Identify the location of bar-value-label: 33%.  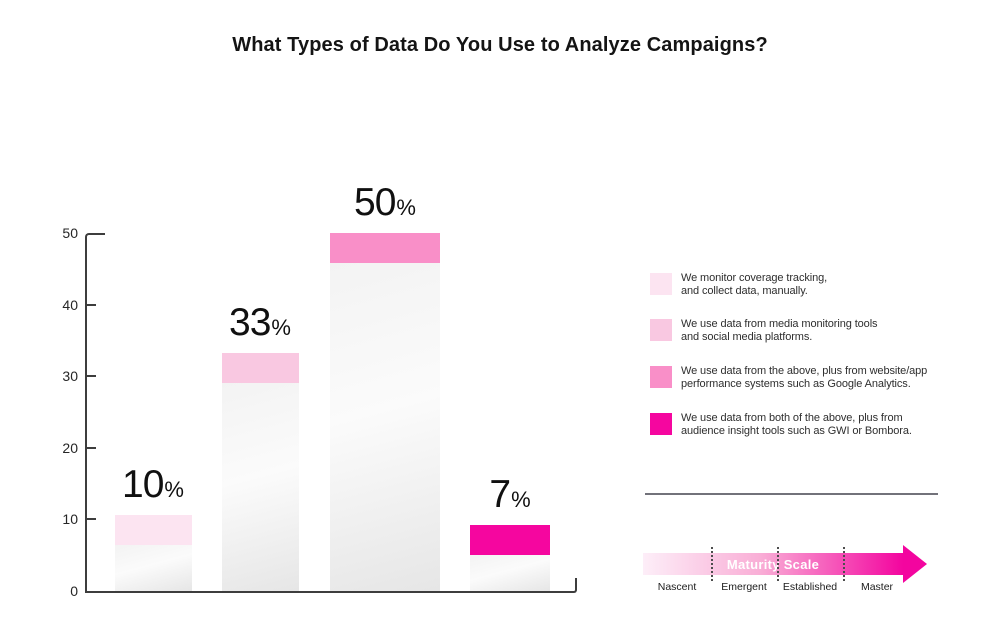
(260, 323).